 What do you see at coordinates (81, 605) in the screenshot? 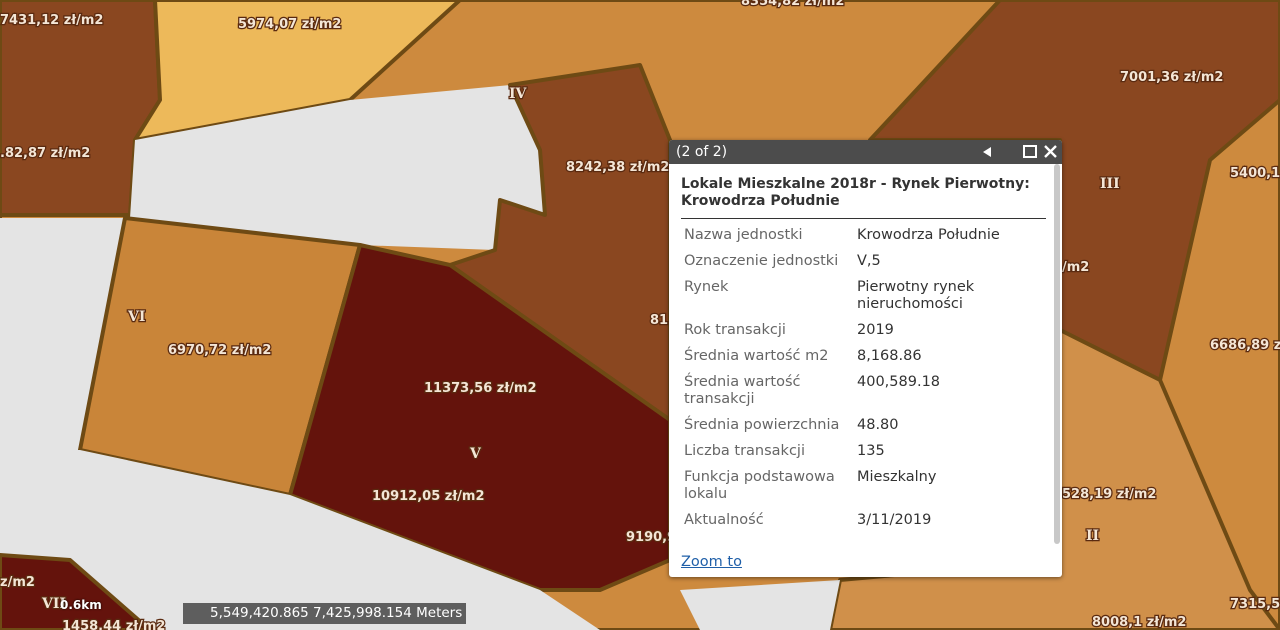
I see `scale-bar: 0.6km` at bounding box center [81, 605].